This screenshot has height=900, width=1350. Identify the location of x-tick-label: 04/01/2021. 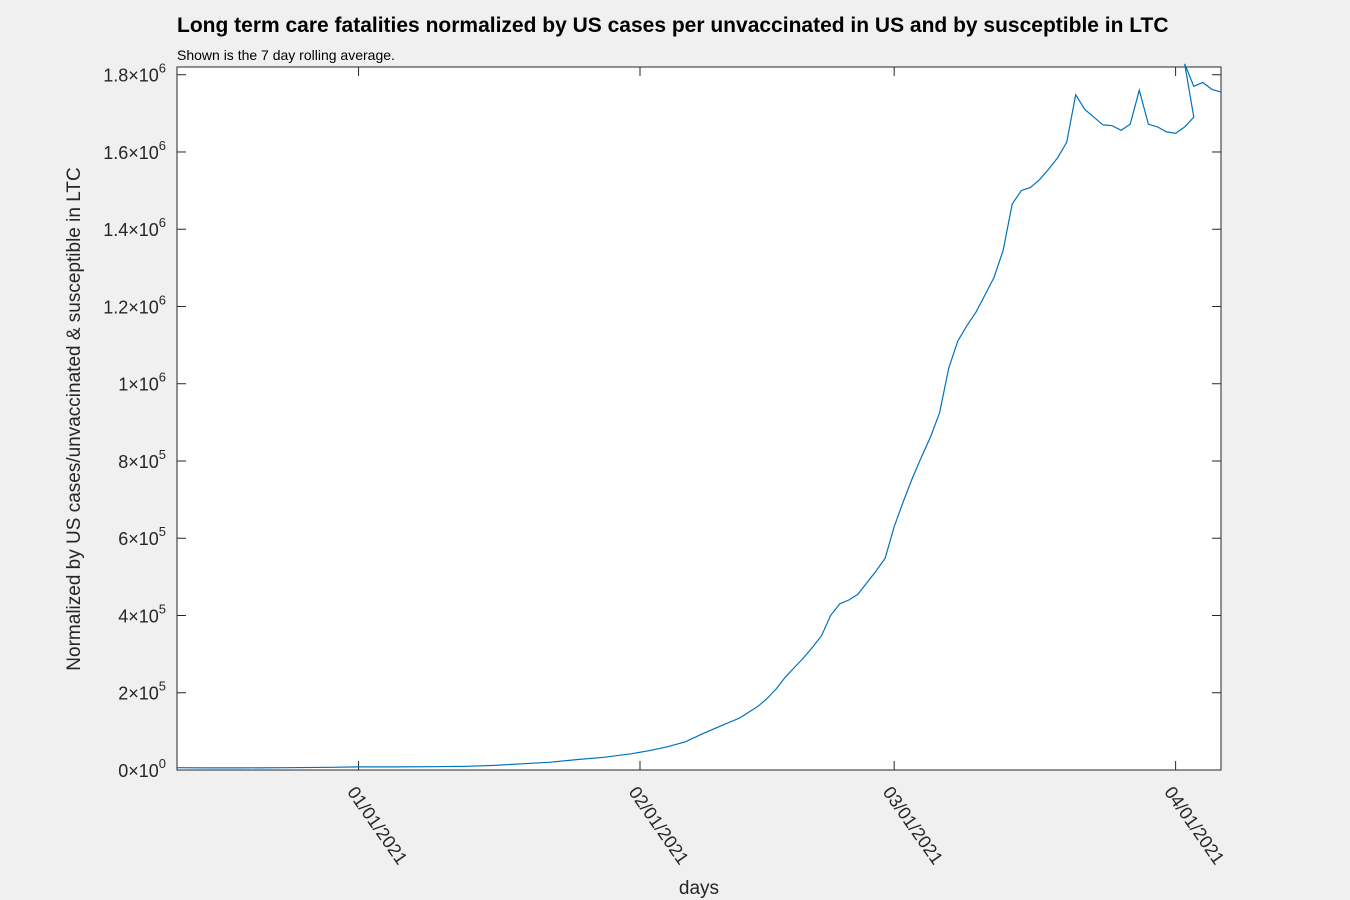
(1194, 825).